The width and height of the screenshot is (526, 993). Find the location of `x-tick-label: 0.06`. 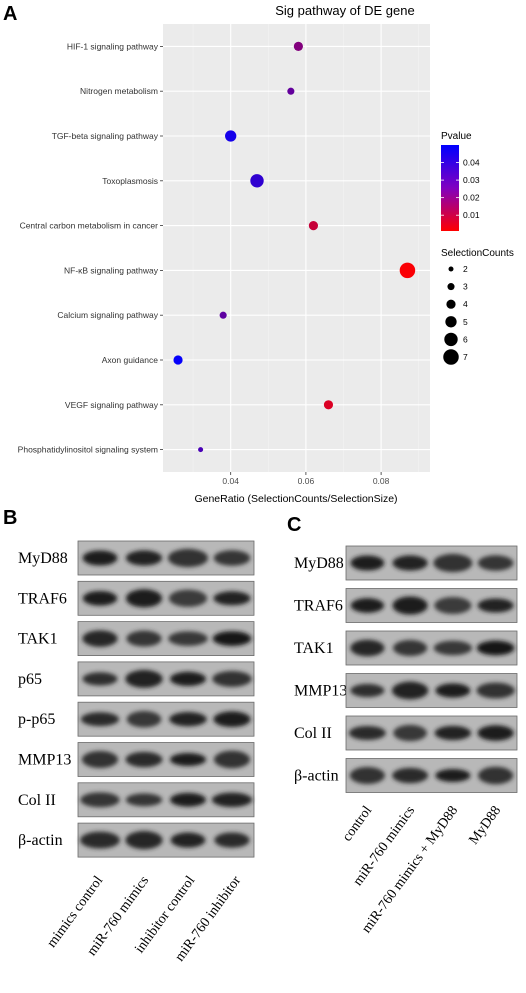

x-tick-label: 0.06 is located at coordinates (306, 481).